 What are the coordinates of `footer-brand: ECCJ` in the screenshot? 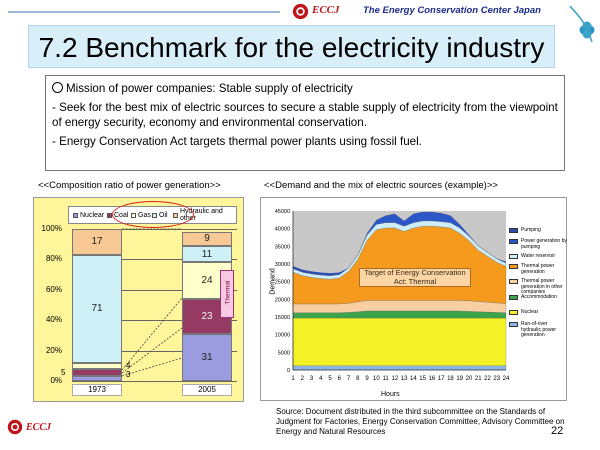 It's located at (39, 427).